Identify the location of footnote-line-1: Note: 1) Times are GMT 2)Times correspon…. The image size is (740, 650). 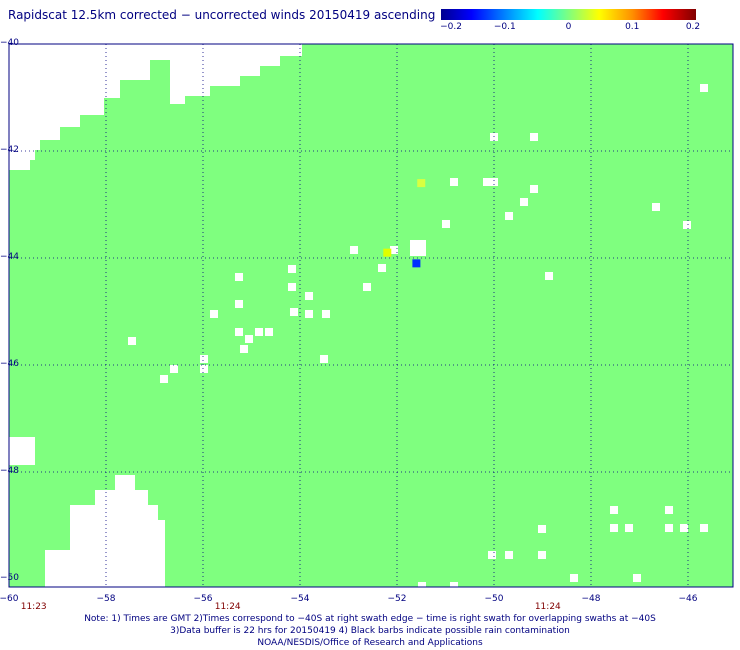
(370, 619).